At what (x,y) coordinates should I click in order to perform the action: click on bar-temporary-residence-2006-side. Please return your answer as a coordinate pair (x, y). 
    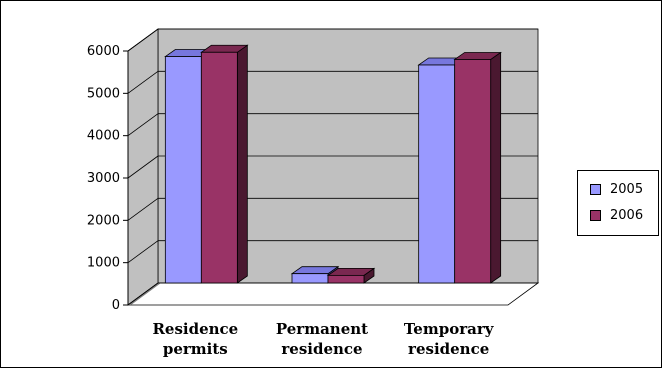
    Looking at the image, I should click on (496, 167).